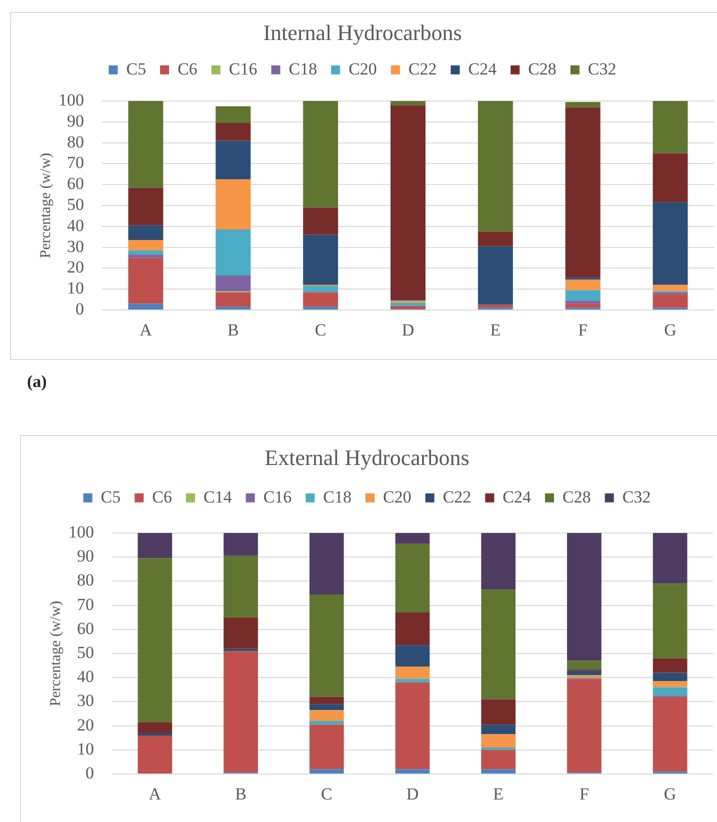  I want to click on y-tick-label: 10, so click(75, 288).